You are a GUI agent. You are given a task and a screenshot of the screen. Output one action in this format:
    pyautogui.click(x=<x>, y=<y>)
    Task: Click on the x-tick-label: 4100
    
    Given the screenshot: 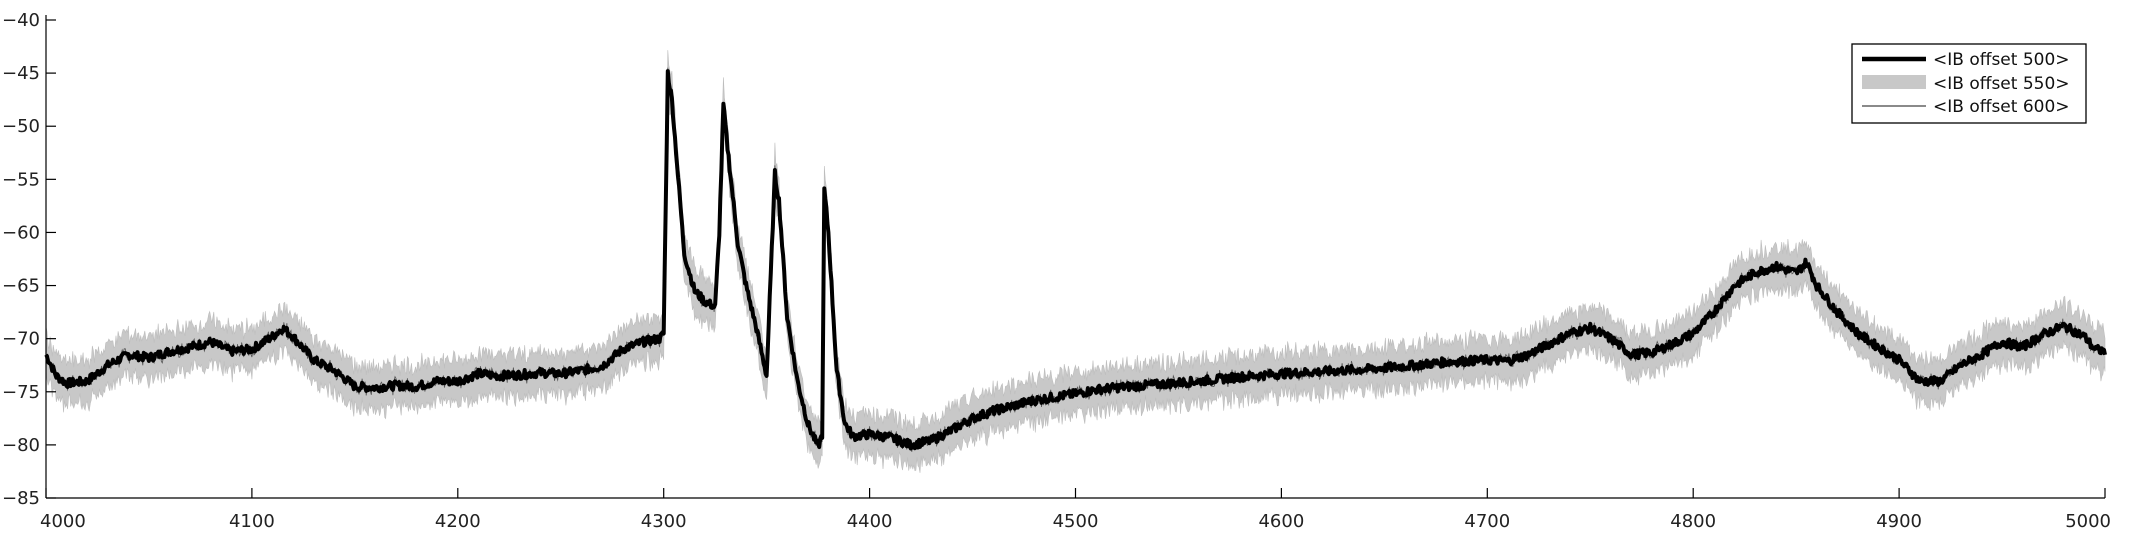 What is the action you would take?
    pyautogui.click(x=252, y=521)
    